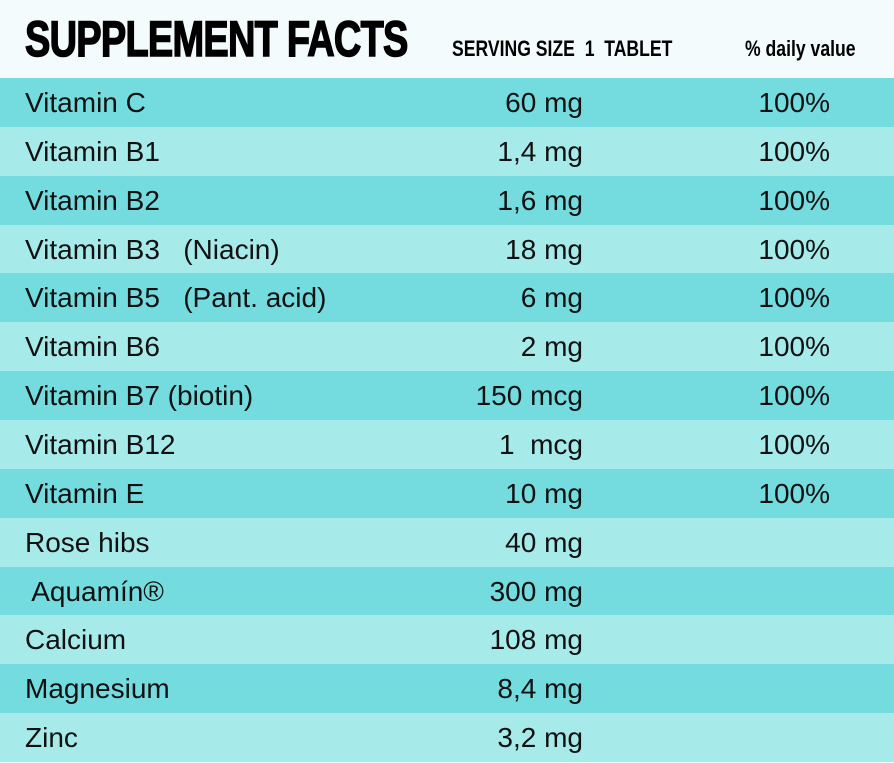 Image resolution: width=894 pixels, height=763 pixels. I want to click on amount: 300 mg, so click(536, 591).